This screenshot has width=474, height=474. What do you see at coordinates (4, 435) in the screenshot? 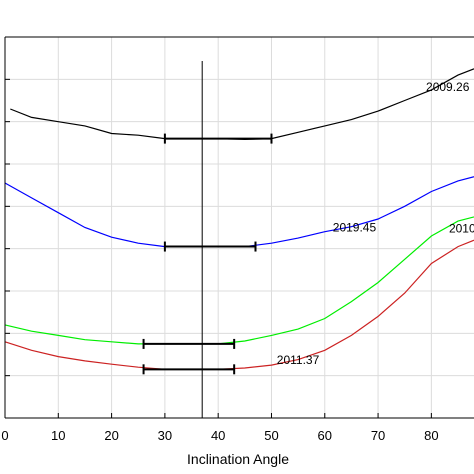
I see `x-tick-label-0: 0` at bounding box center [4, 435].